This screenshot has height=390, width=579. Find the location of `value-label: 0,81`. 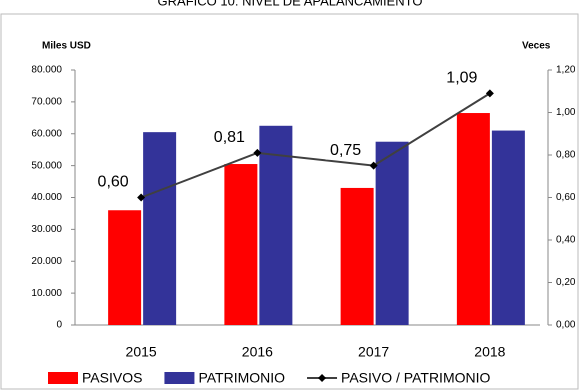

value-label: 0,81 is located at coordinates (229, 137).